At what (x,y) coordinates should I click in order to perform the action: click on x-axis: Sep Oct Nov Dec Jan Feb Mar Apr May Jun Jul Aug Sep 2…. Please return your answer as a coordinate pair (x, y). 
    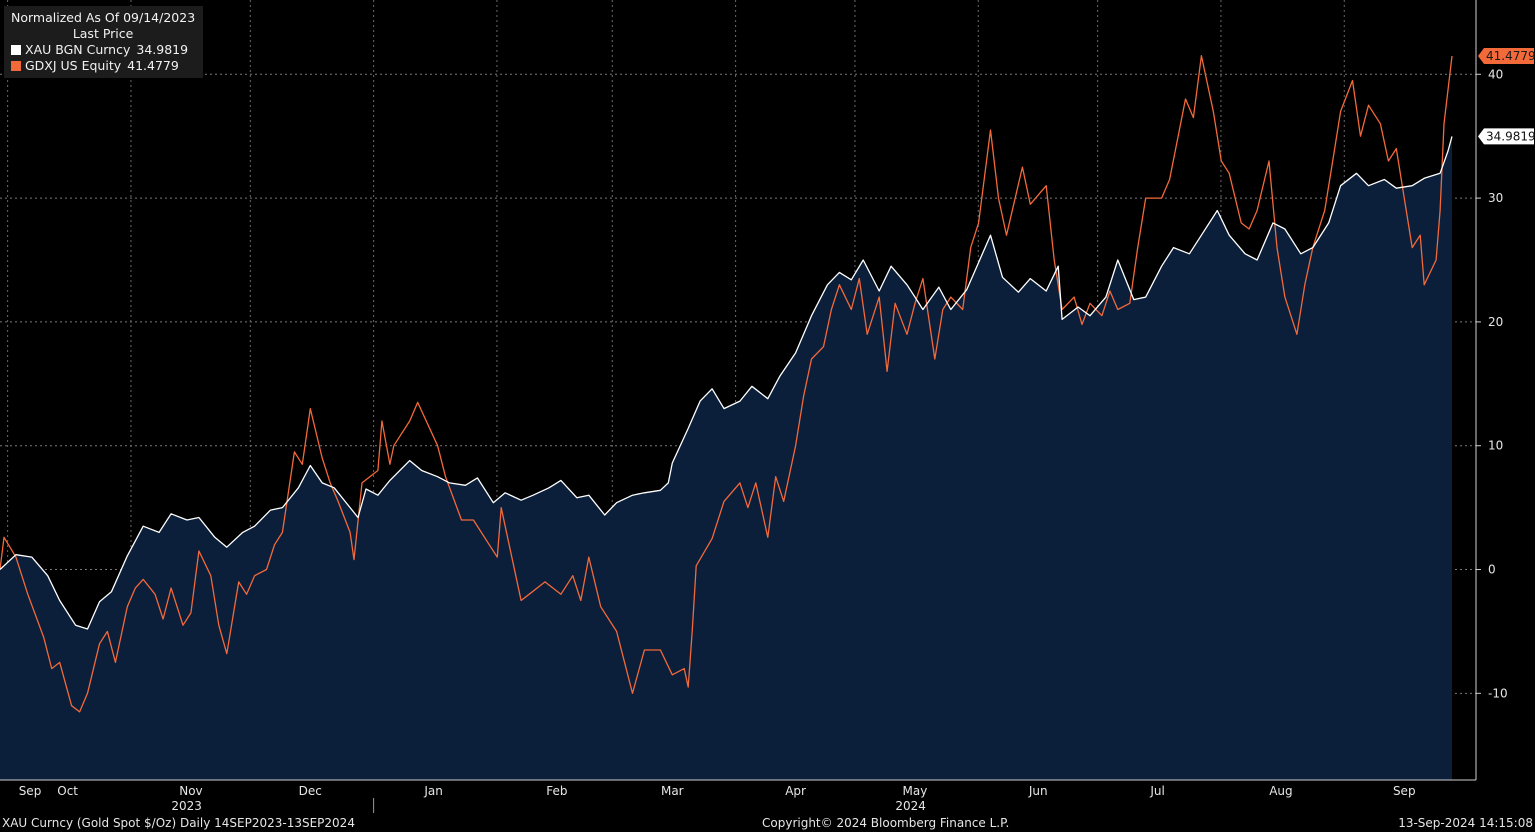
    Looking at the image, I should click on (738, 796).